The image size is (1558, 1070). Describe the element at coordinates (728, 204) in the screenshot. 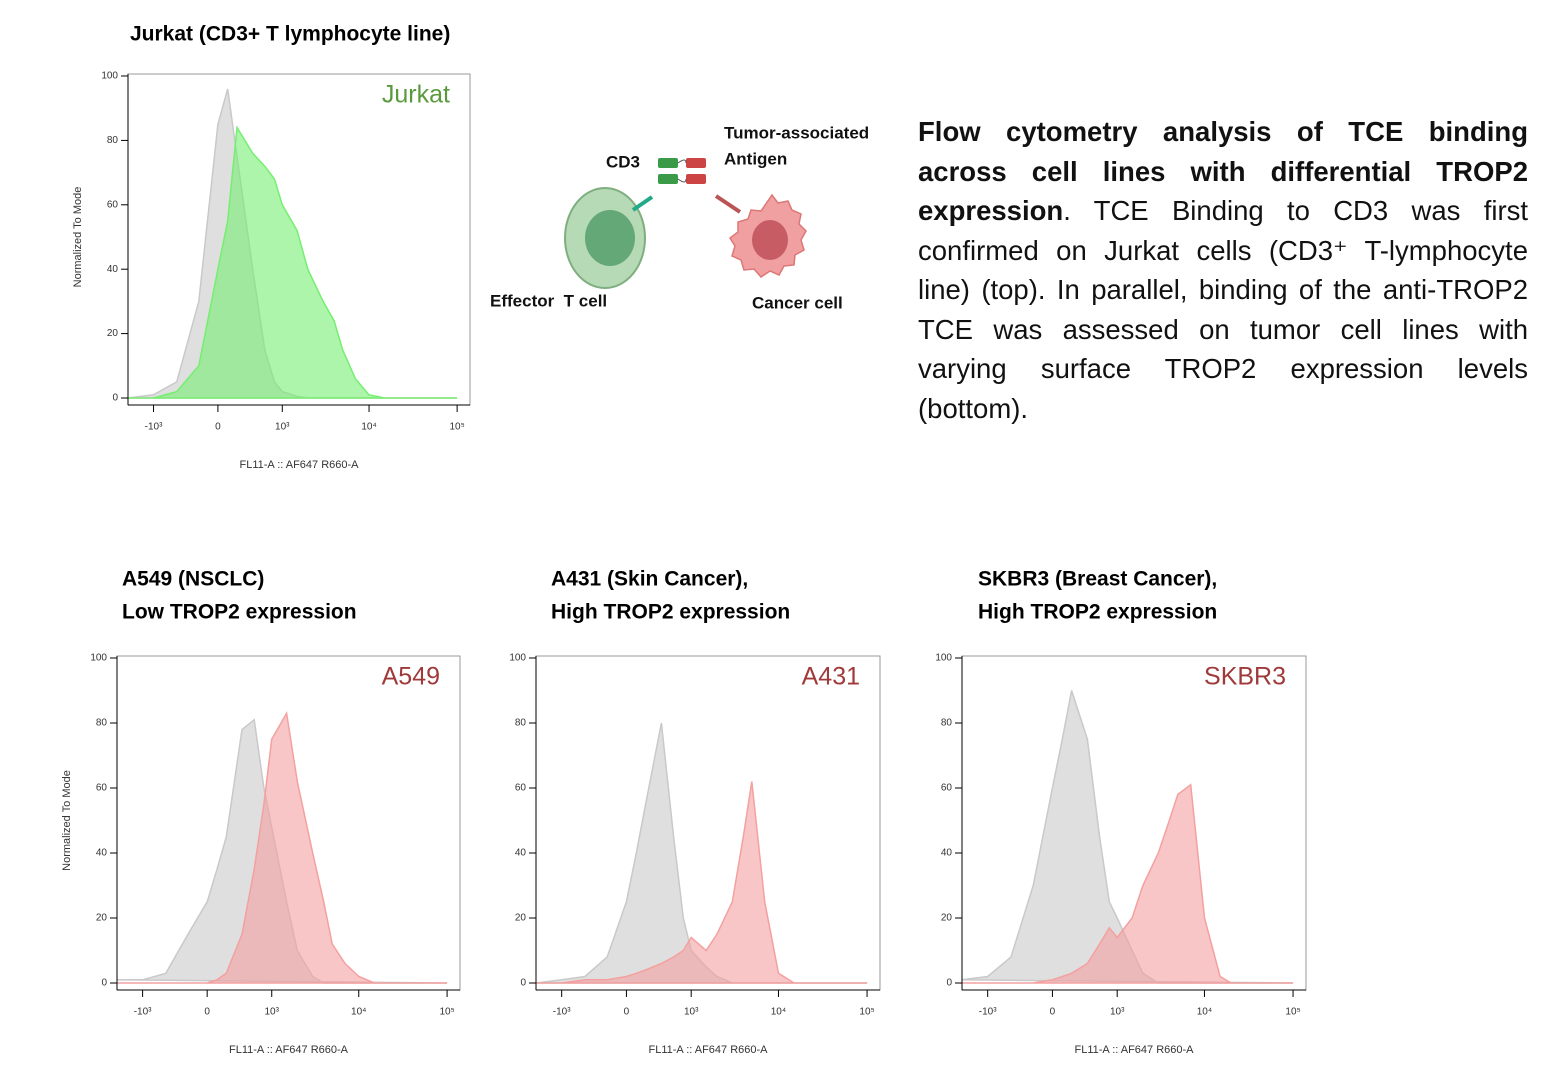

I see `antigen-receptor` at that location.